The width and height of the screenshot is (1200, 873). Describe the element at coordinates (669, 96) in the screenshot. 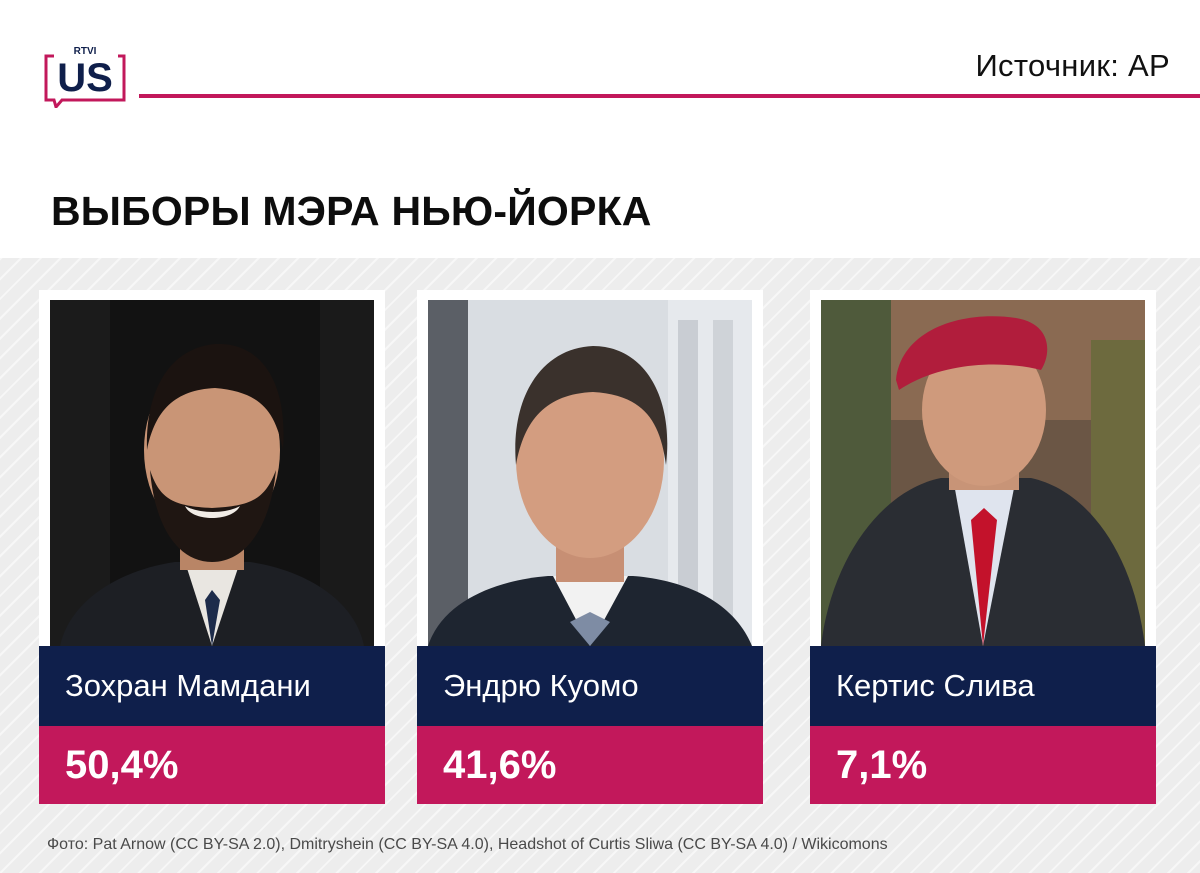

I see `header-divider` at that location.